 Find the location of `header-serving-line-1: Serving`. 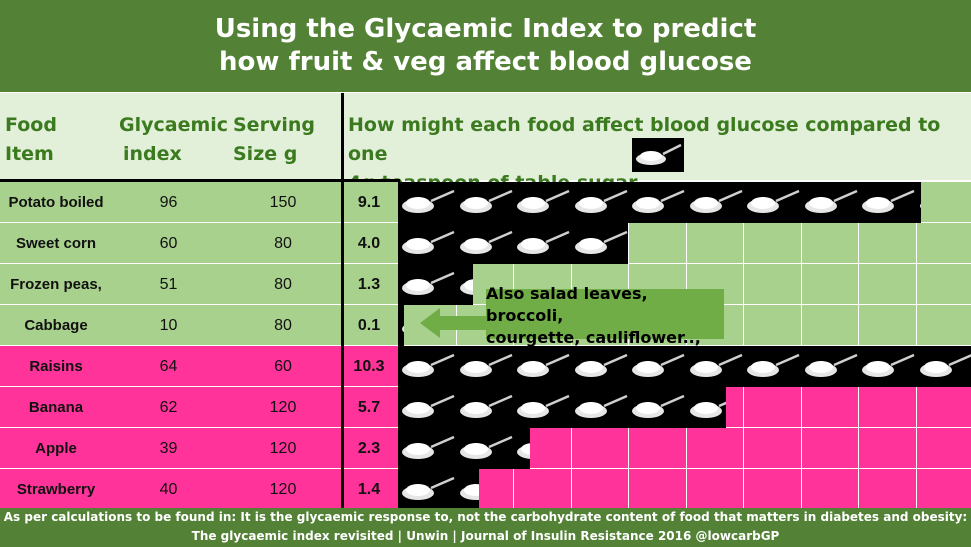

header-serving-line-1: Serving is located at coordinates (274, 125).